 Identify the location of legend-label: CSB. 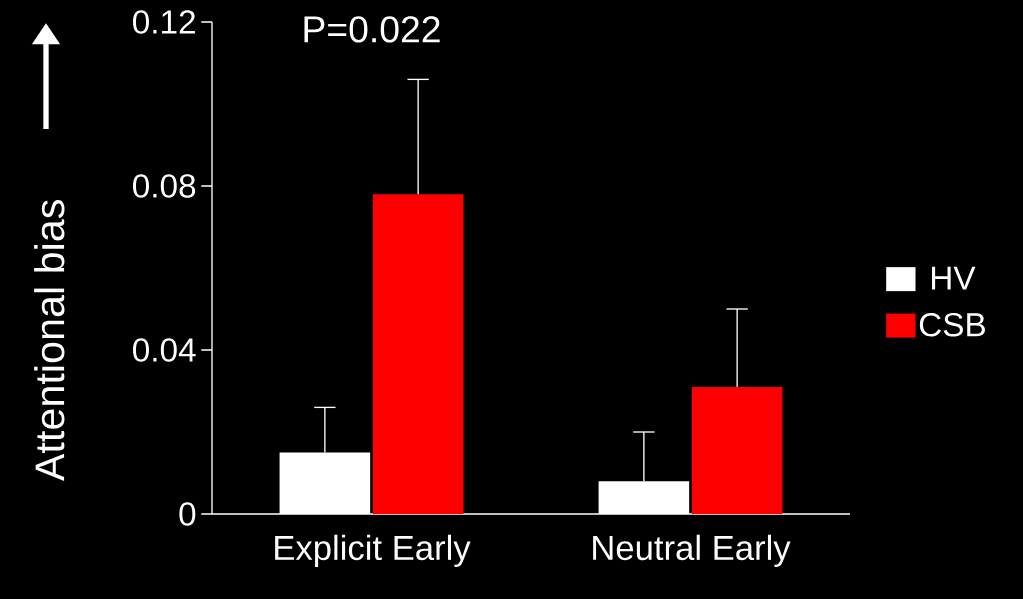
(952, 324).